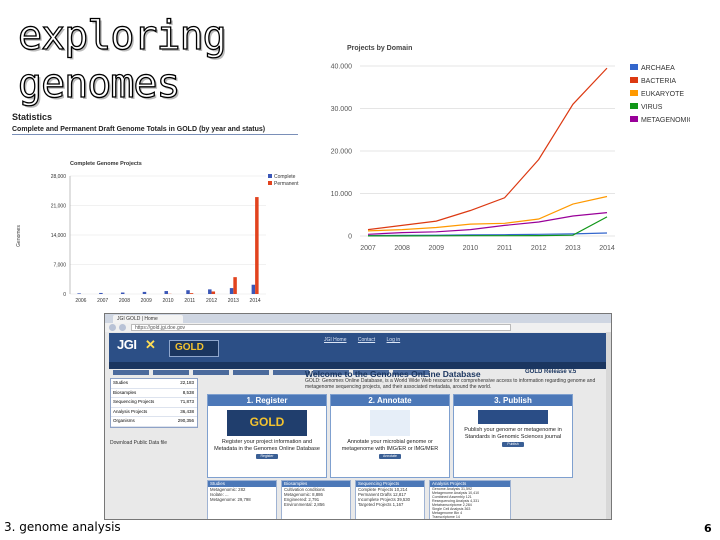 This screenshot has height=540, width=720. I want to click on bar-chart-legend-label: Permanent Draft, so click(287, 184).